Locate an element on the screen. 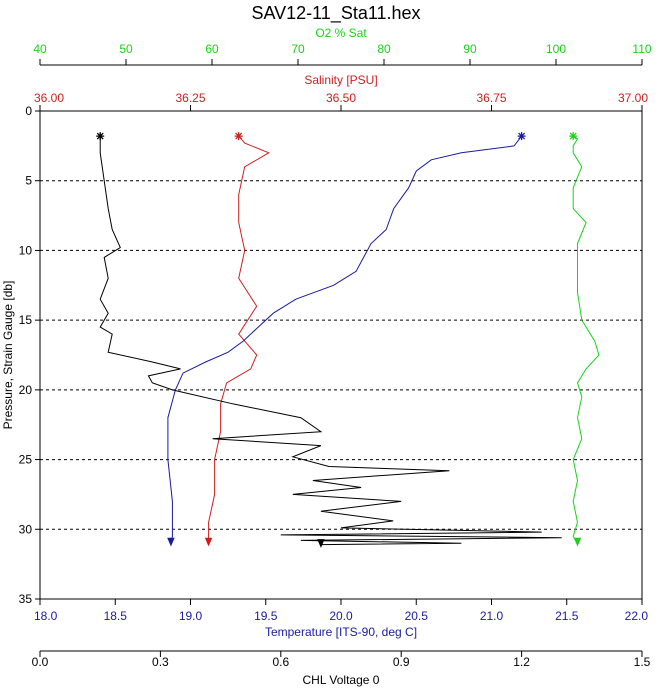  series-end-marker-salinity is located at coordinates (208, 542).